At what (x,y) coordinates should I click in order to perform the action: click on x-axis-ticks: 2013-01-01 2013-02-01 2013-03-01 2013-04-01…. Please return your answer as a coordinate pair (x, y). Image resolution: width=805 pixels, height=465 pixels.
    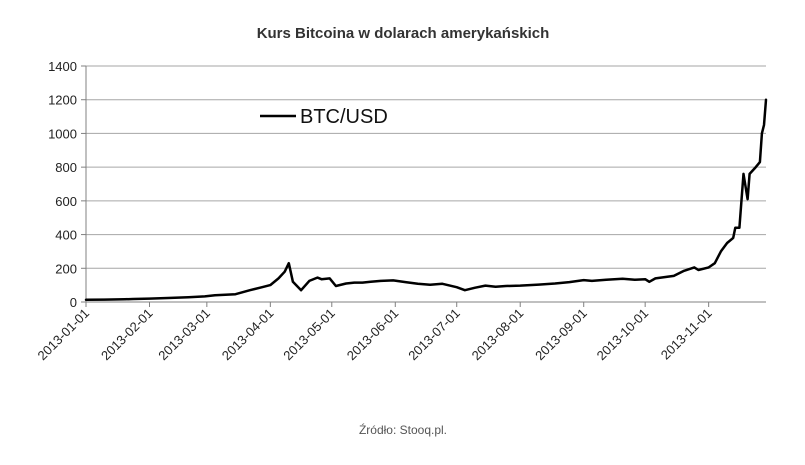
    Looking at the image, I should click on (374, 333).